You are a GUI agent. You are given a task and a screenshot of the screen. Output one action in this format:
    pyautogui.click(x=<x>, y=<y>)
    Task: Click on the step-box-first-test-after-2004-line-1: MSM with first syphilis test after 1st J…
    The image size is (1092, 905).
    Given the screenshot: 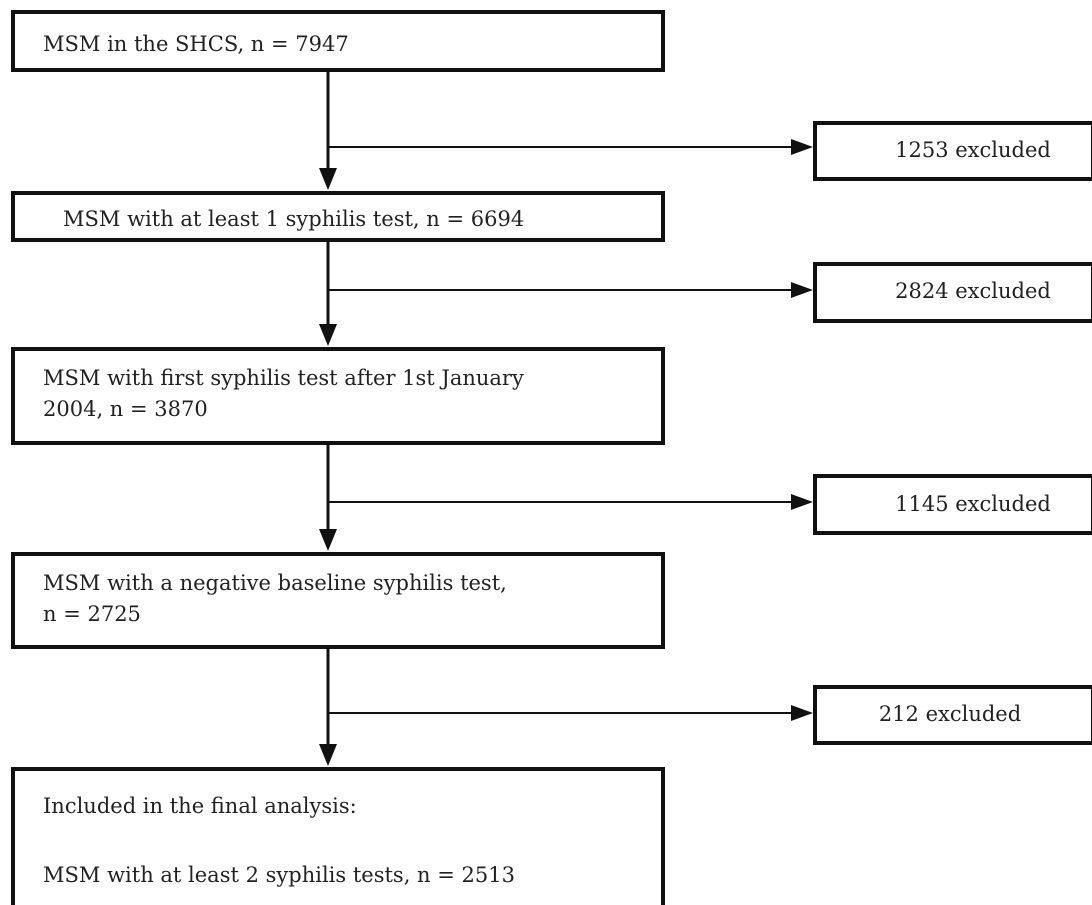 What is the action you would take?
    pyautogui.click(x=283, y=378)
    